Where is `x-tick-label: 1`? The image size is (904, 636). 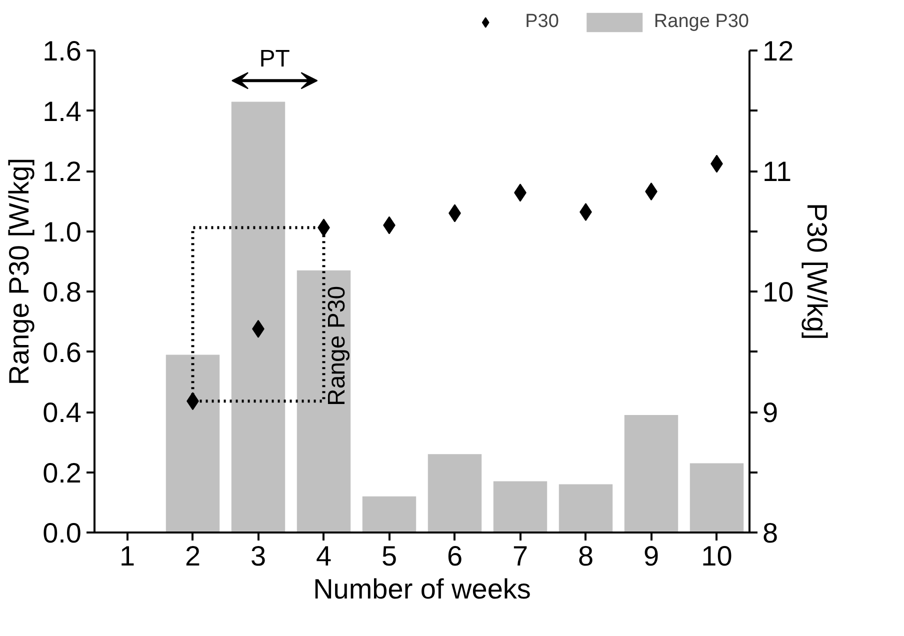
x-tick-label: 1 is located at coordinates (127, 556).